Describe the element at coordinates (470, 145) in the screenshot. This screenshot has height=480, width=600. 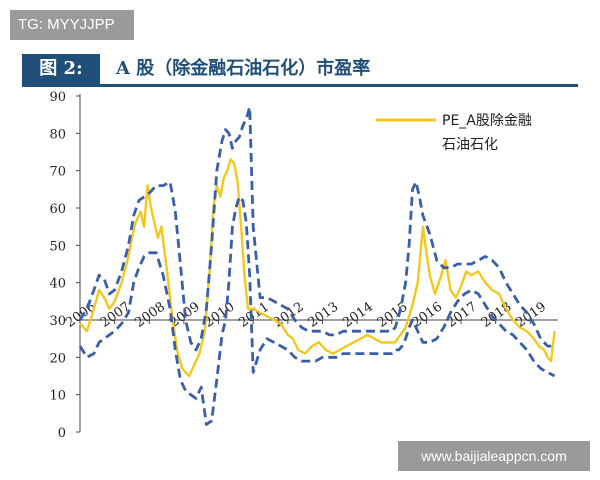
I see `legend-label-line2: 石油石化` at that location.